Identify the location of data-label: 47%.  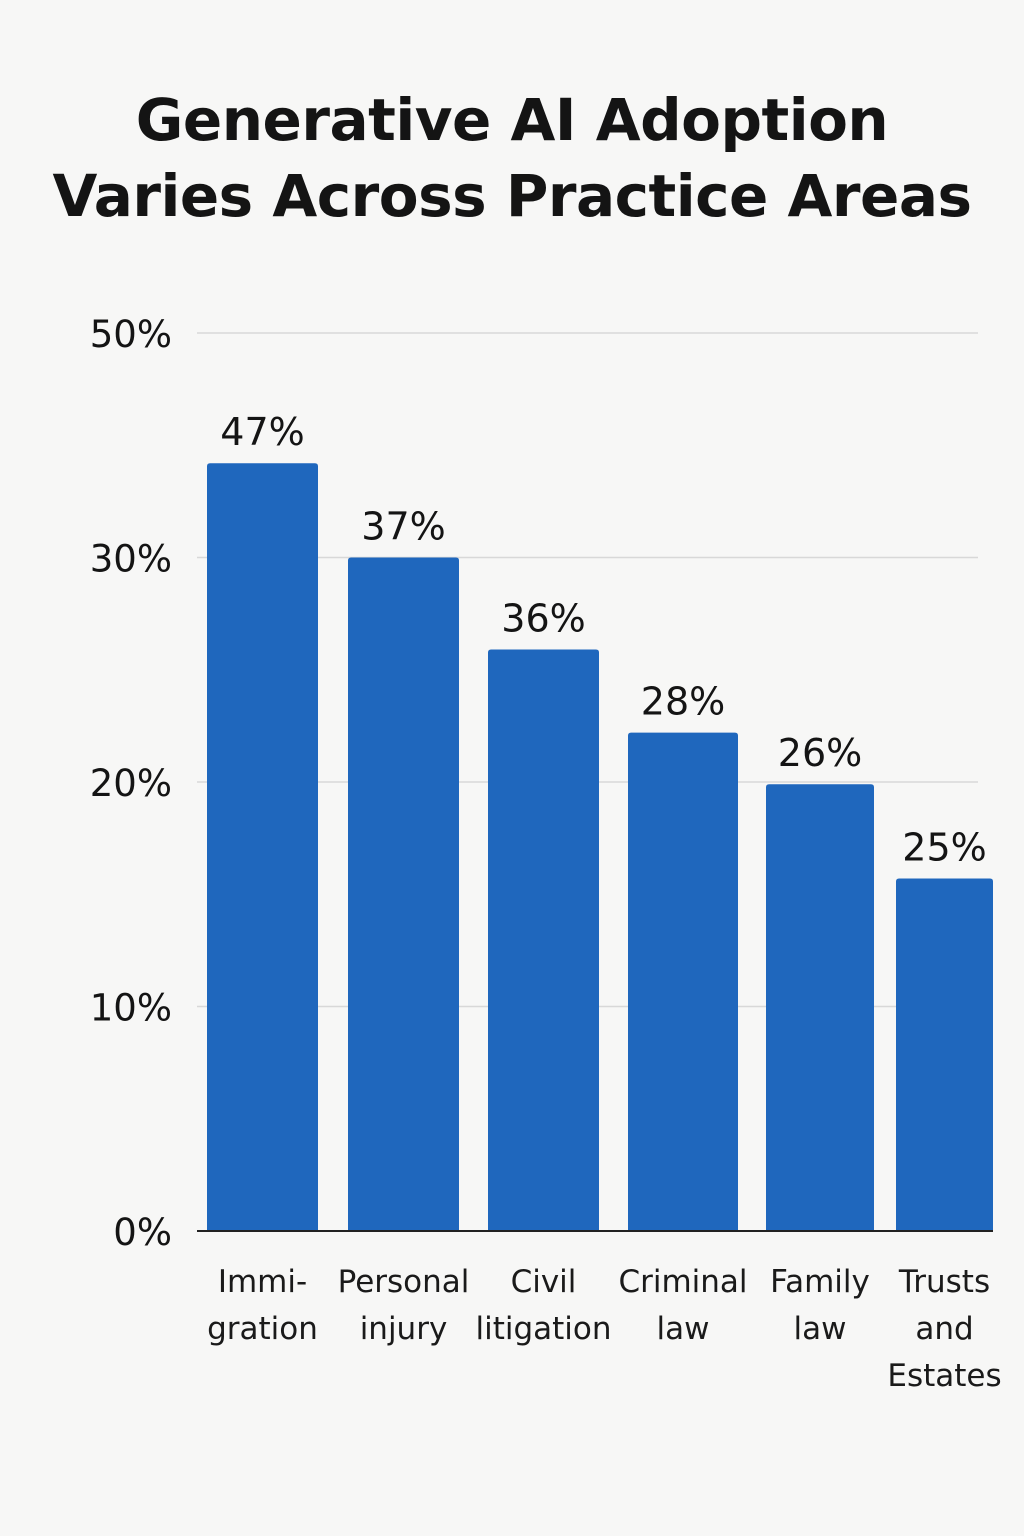
(262, 432).